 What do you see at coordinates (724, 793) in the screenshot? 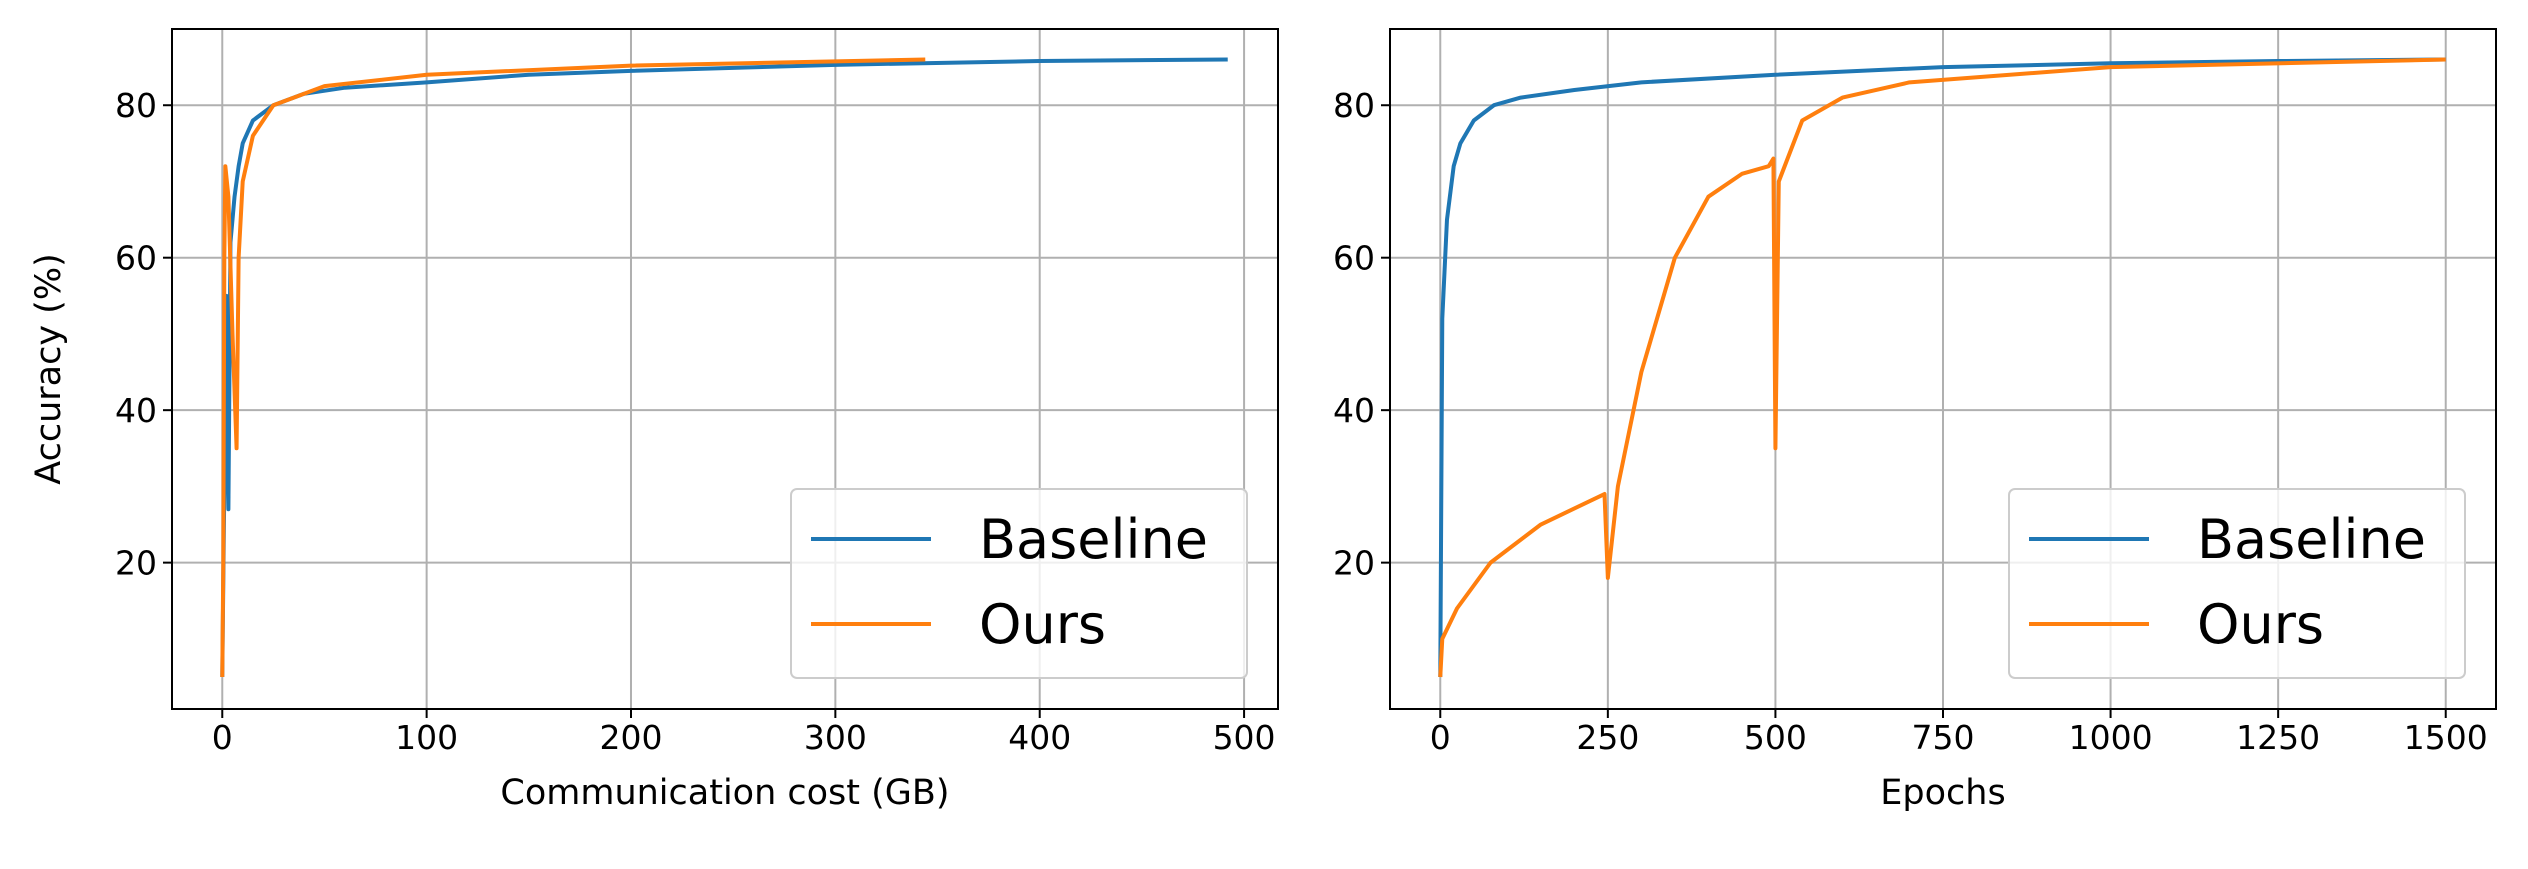
I see `x-axis-label: Communication cost (GB)` at bounding box center [724, 793].